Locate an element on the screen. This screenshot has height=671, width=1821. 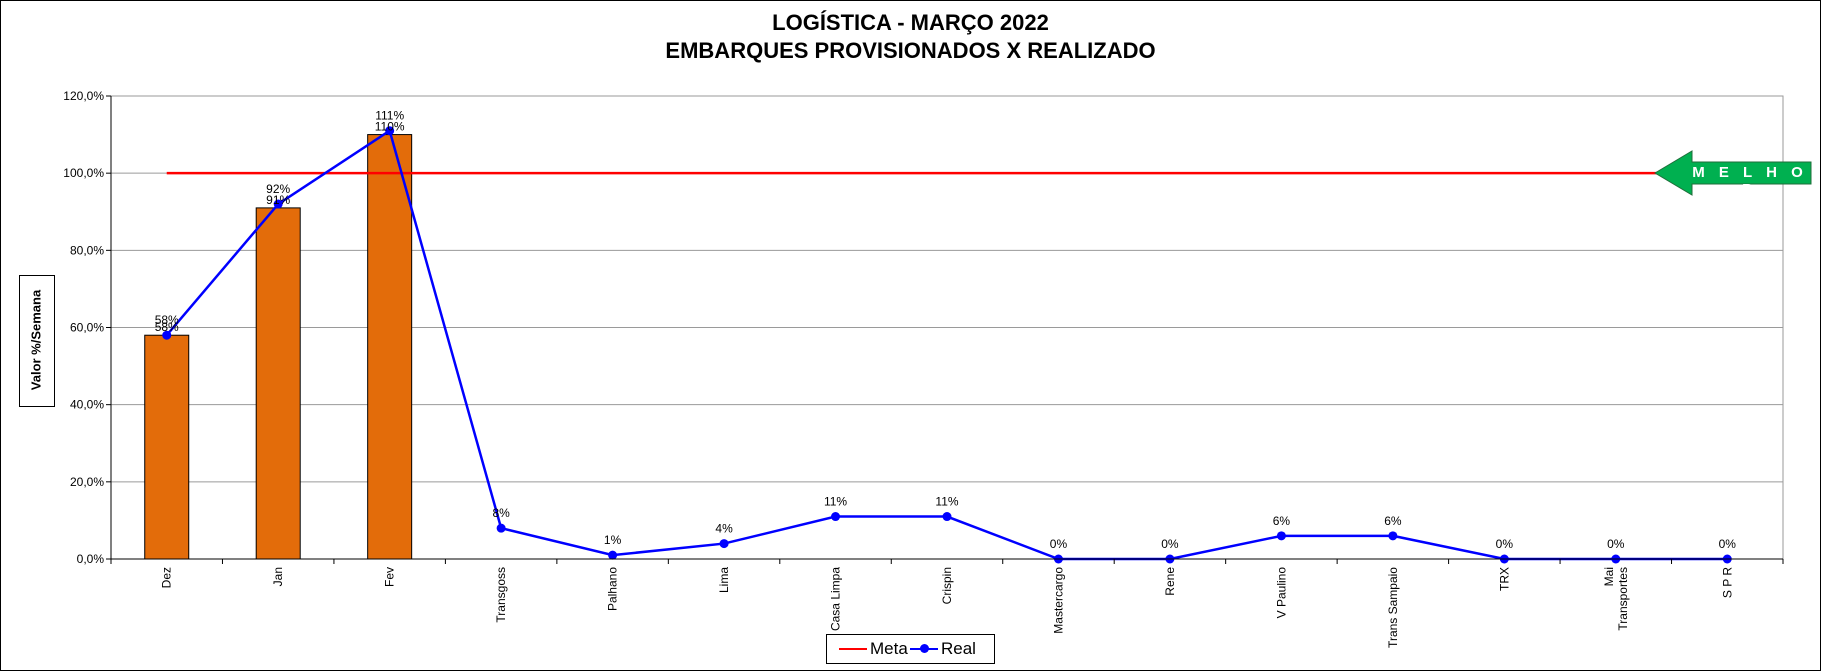
legend: Meta Real is located at coordinates (910, 649).